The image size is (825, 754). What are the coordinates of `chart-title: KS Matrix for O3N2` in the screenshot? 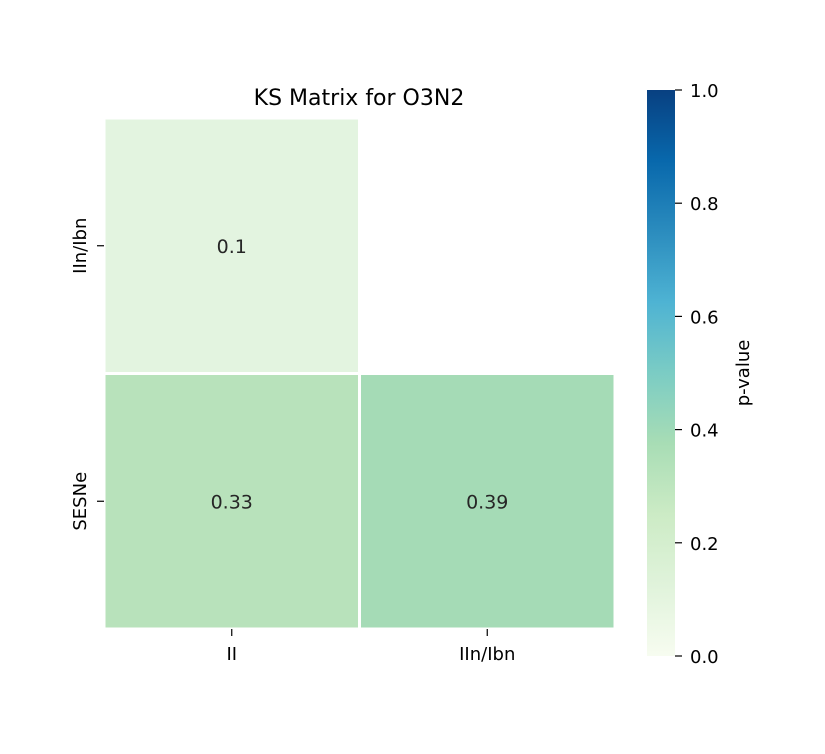 It's located at (359, 98).